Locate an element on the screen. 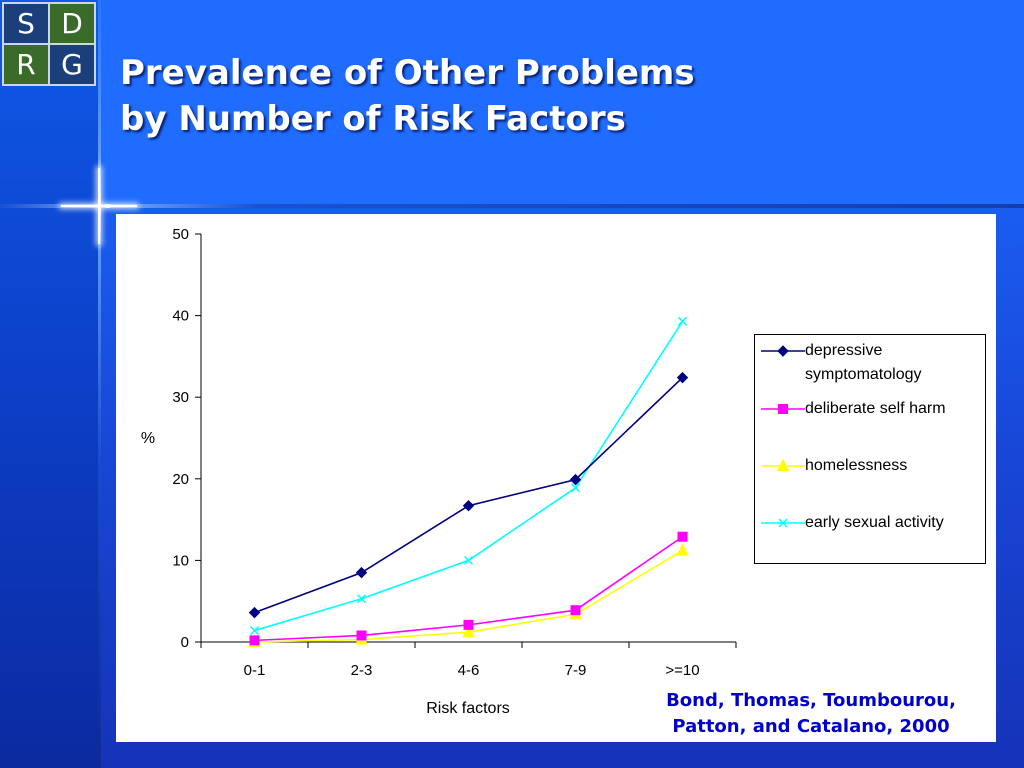 Image resolution: width=1024 pixels, height=768 pixels. left-band is located at coordinates (50, 384).